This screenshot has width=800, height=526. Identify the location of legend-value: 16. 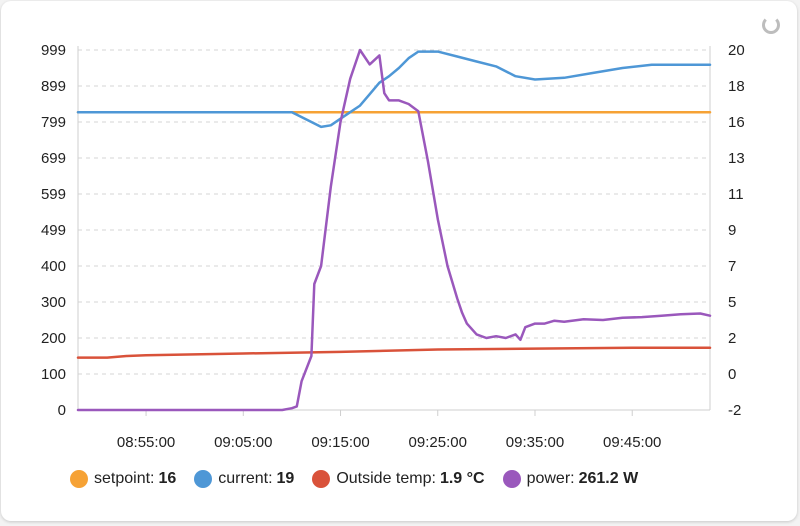
(167, 478).